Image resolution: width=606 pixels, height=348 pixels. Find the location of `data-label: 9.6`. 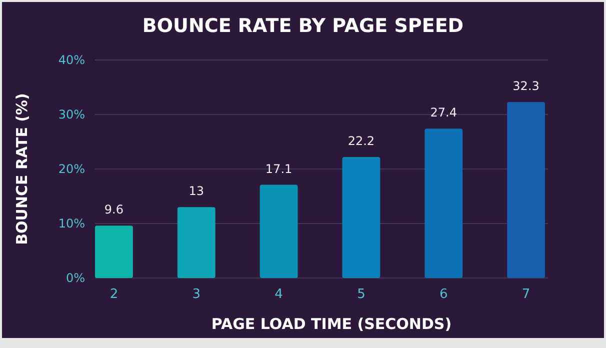

data-label: 9.6 is located at coordinates (114, 209).